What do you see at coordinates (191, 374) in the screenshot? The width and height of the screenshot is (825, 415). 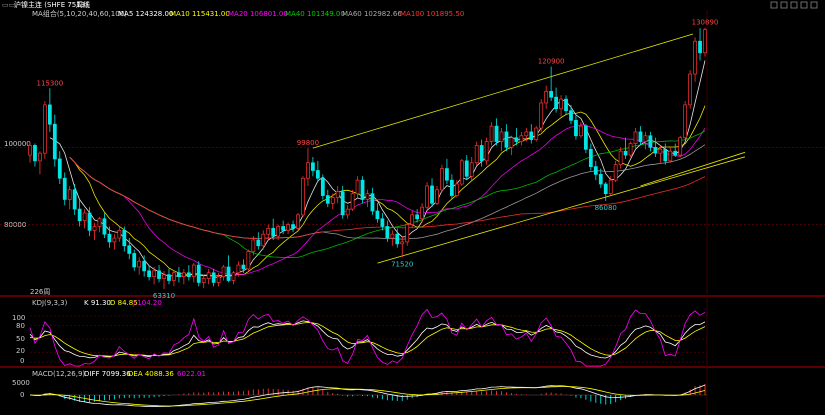 I see `macd-hist-value: 6022.01` at bounding box center [191, 374].